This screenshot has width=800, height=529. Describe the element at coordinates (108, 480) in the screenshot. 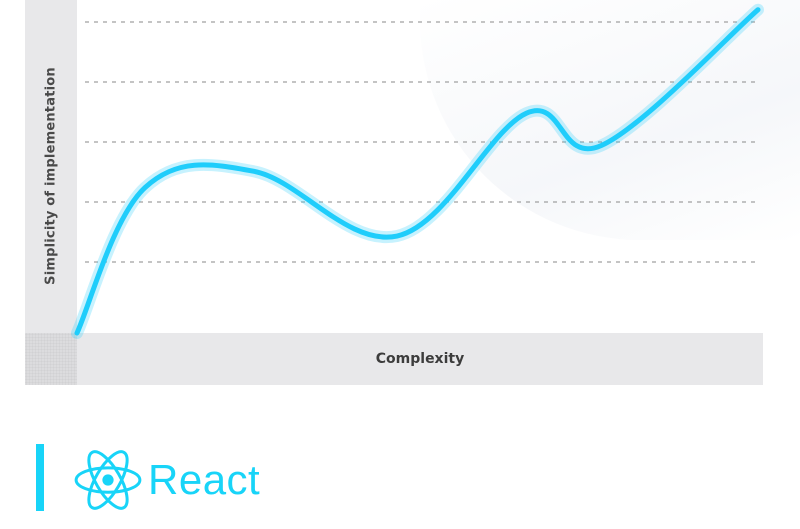

I see `react-atom-icon` at that location.